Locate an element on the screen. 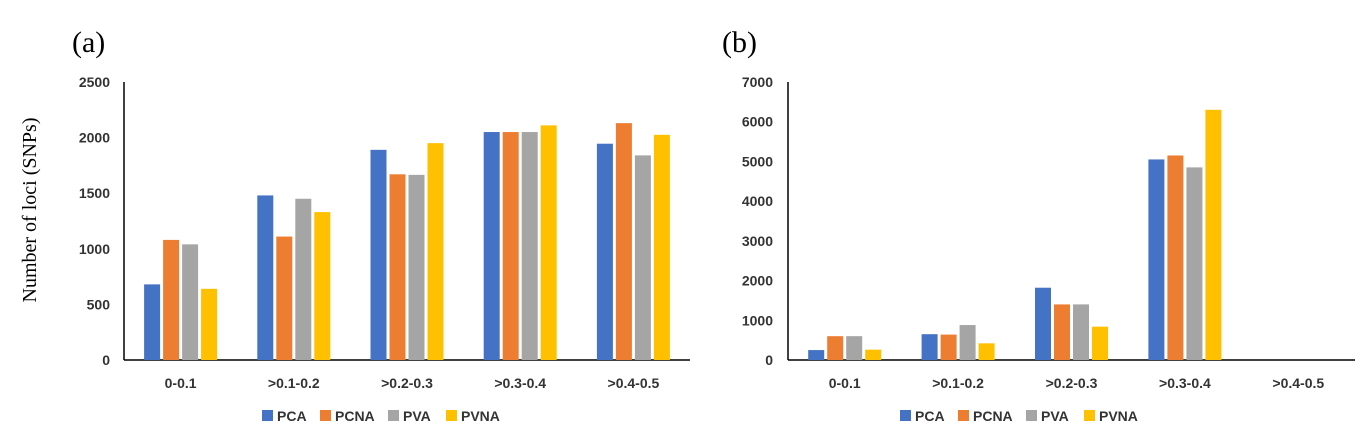 This screenshot has height=441, width=1366. legend-swatch-pcna-b is located at coordinates (963, 415).